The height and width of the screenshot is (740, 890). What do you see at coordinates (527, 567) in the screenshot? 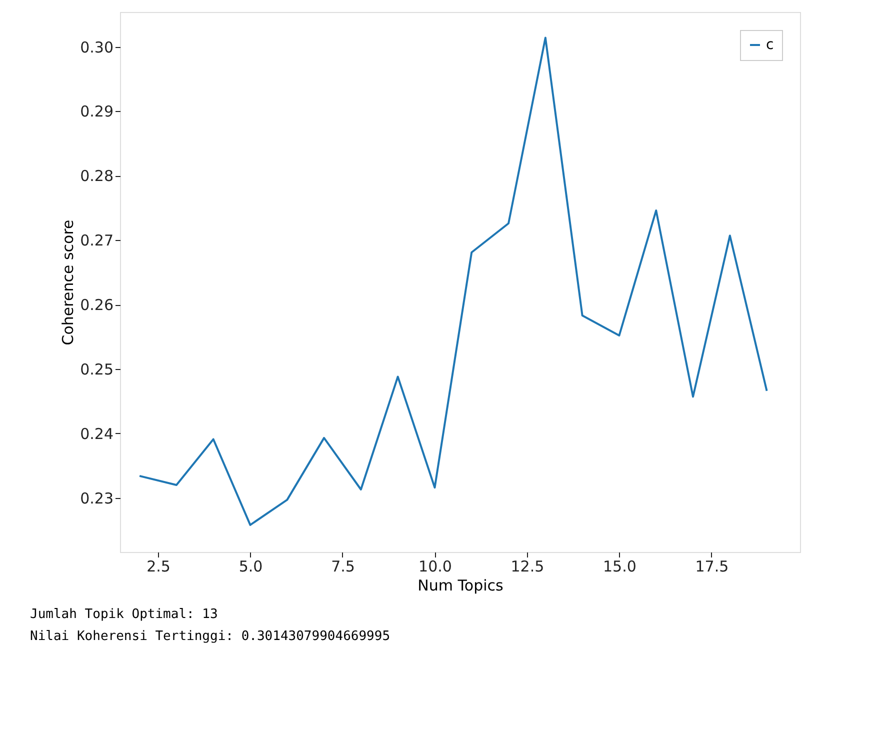
I see `x-tick-label: 12.5` at bounding box center [527, 567].